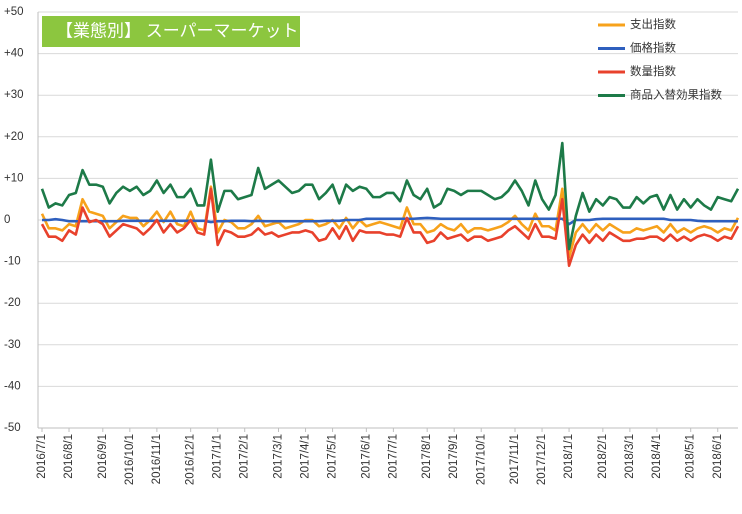 The image size is (742, 514). I want to click on x-tick-label: 2017/6/1, so click(366, 456).